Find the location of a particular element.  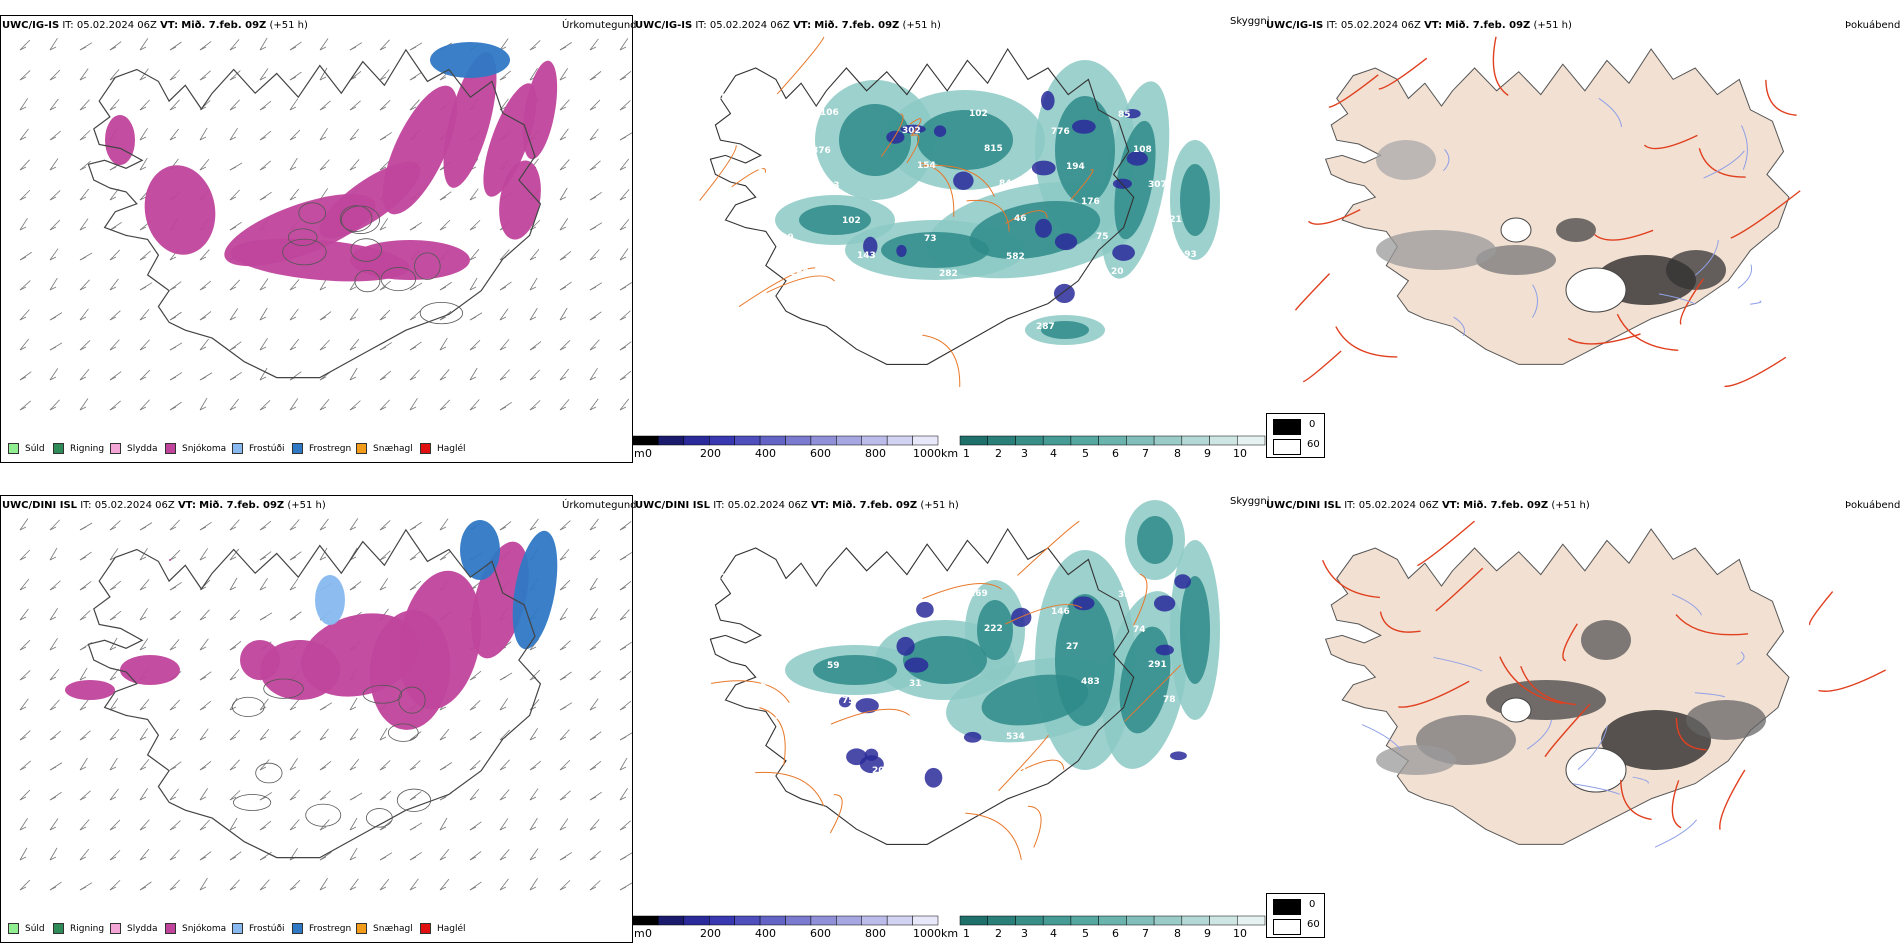

row1-elevation-colorbar is located at coordinates (785, 440).